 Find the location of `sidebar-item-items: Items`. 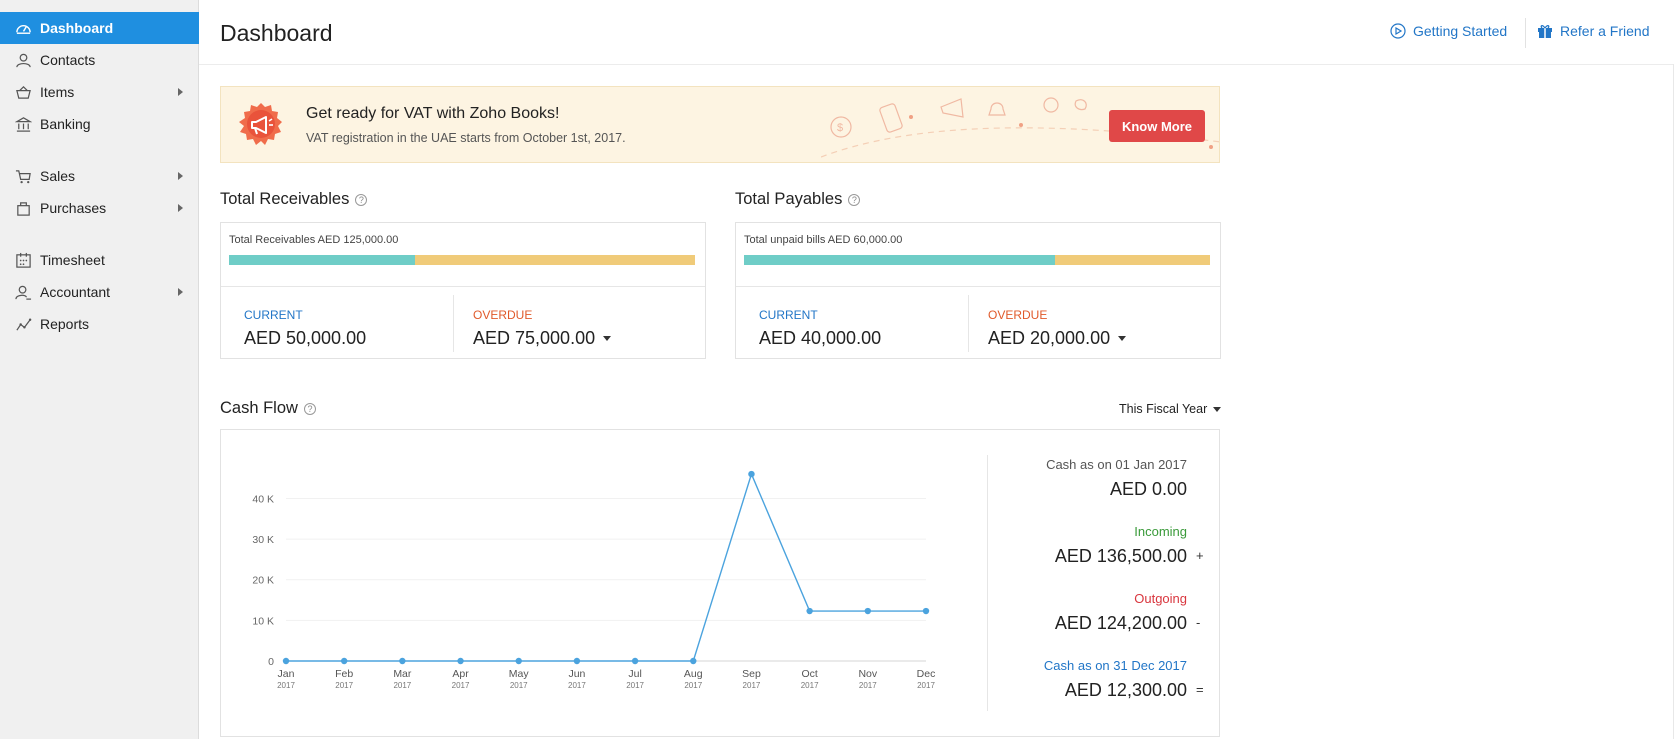

sidebar-item-items: Items is located at coordinates (99, 92).